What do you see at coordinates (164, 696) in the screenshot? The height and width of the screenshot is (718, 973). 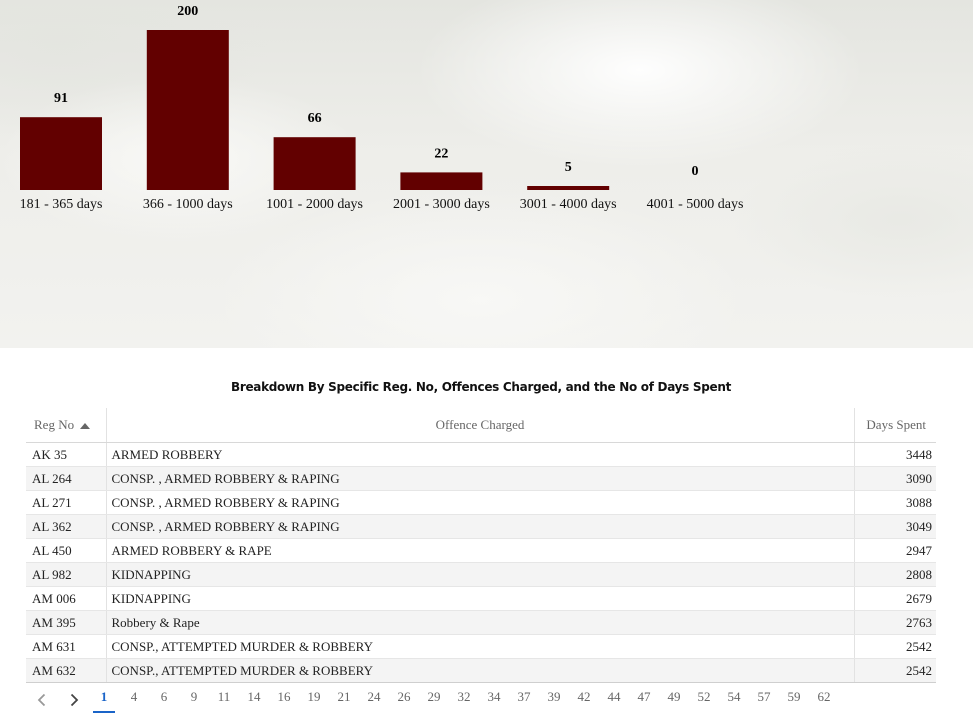 I see `page-number-button: 6` at bounding box center [164, 696].